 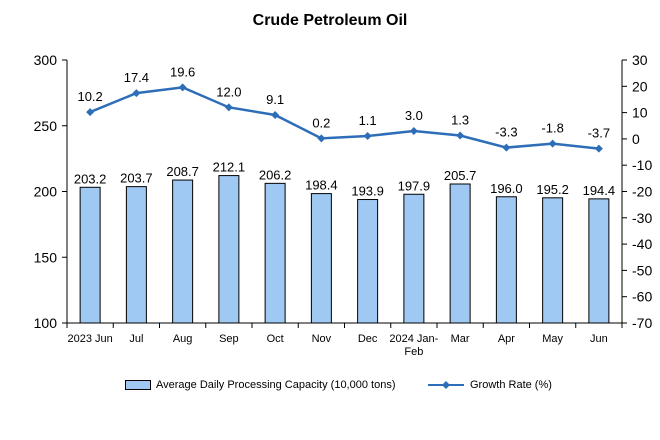 What do you see at coordinates (229, 339) in the screenshot?
I see `x-axis-tick-label: Sep` at bounding box center [229, 339].